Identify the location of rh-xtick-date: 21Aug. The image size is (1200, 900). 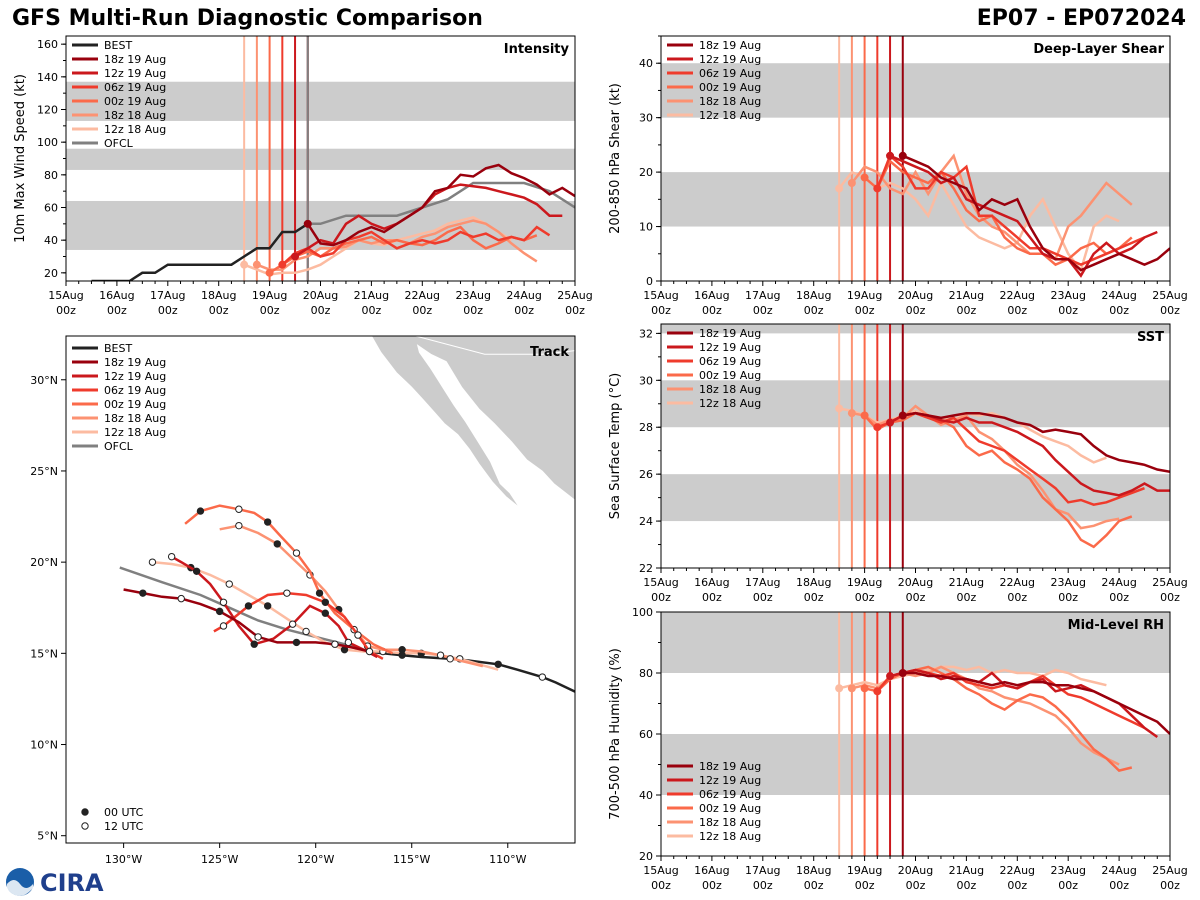
(966, 870).